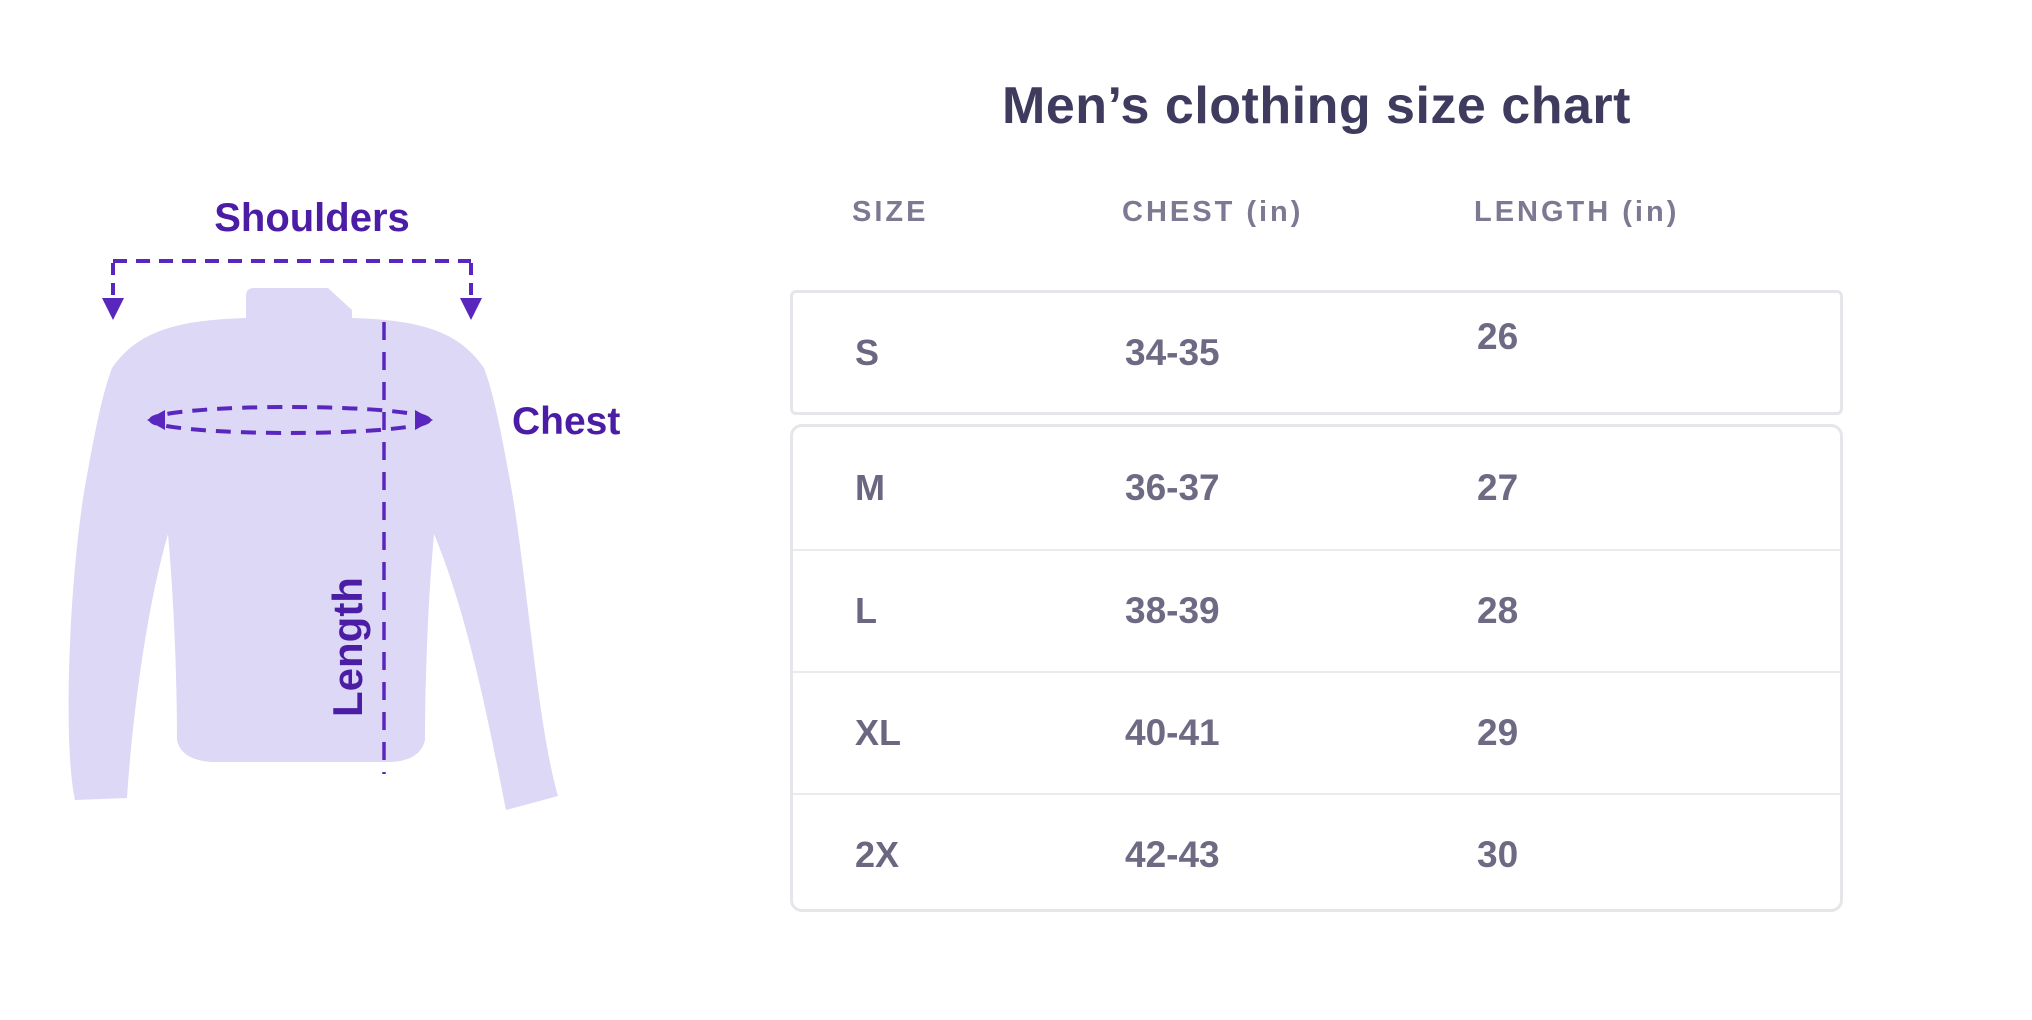  Describe the element at coordinates (877, 854) in the screenshot. I see `size-value: 2X` at that location.